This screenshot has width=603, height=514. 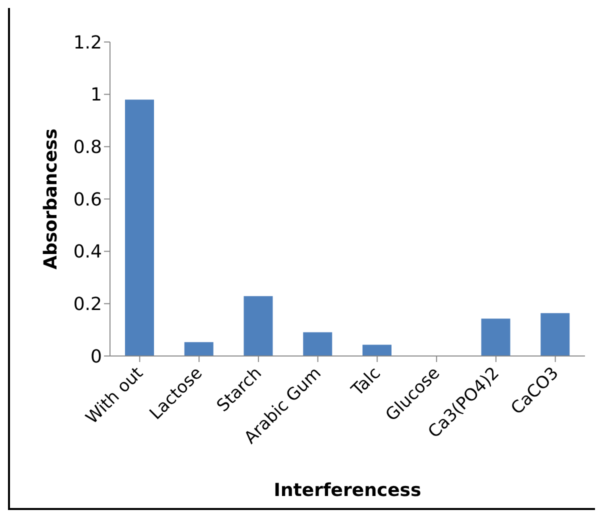 I want to click on y-tick-label: 0.2, so click(x=87, y=305).